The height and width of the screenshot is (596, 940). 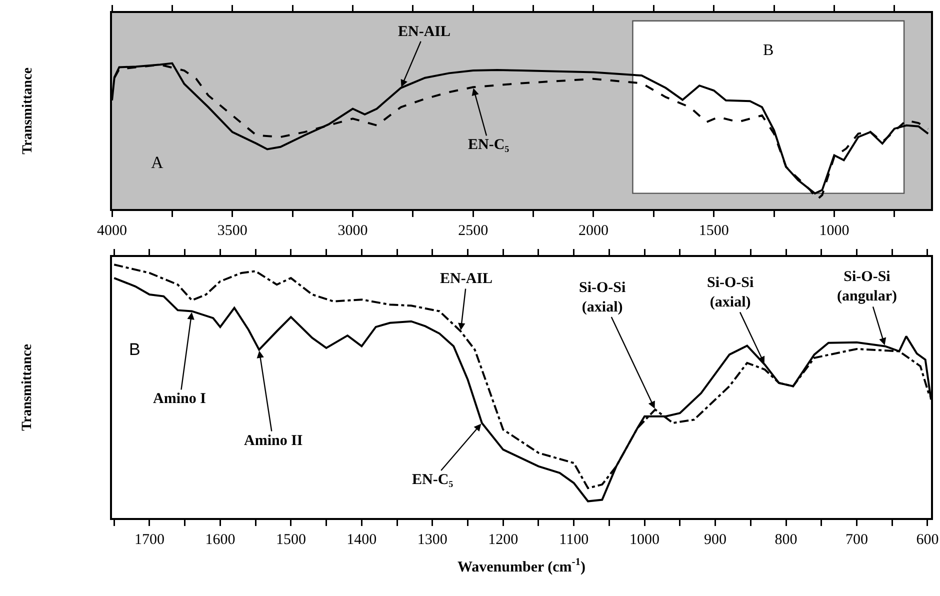 What do you see at coordinates (432, 540) in the screenshot?
I see `x-tick-label: 1300` at bounding box center [432, 540].